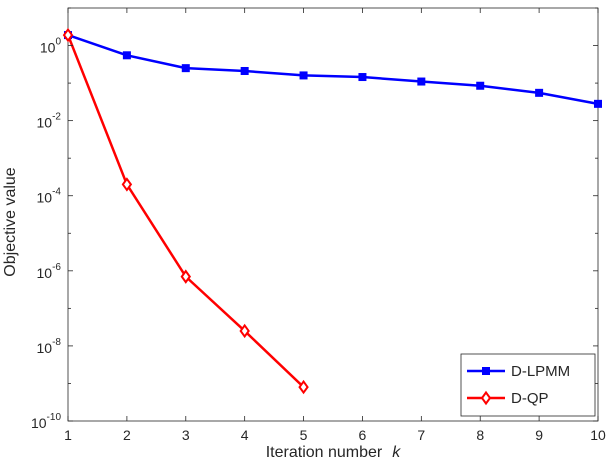  I want to click on x-tick-label: 1, so click(68, 435).